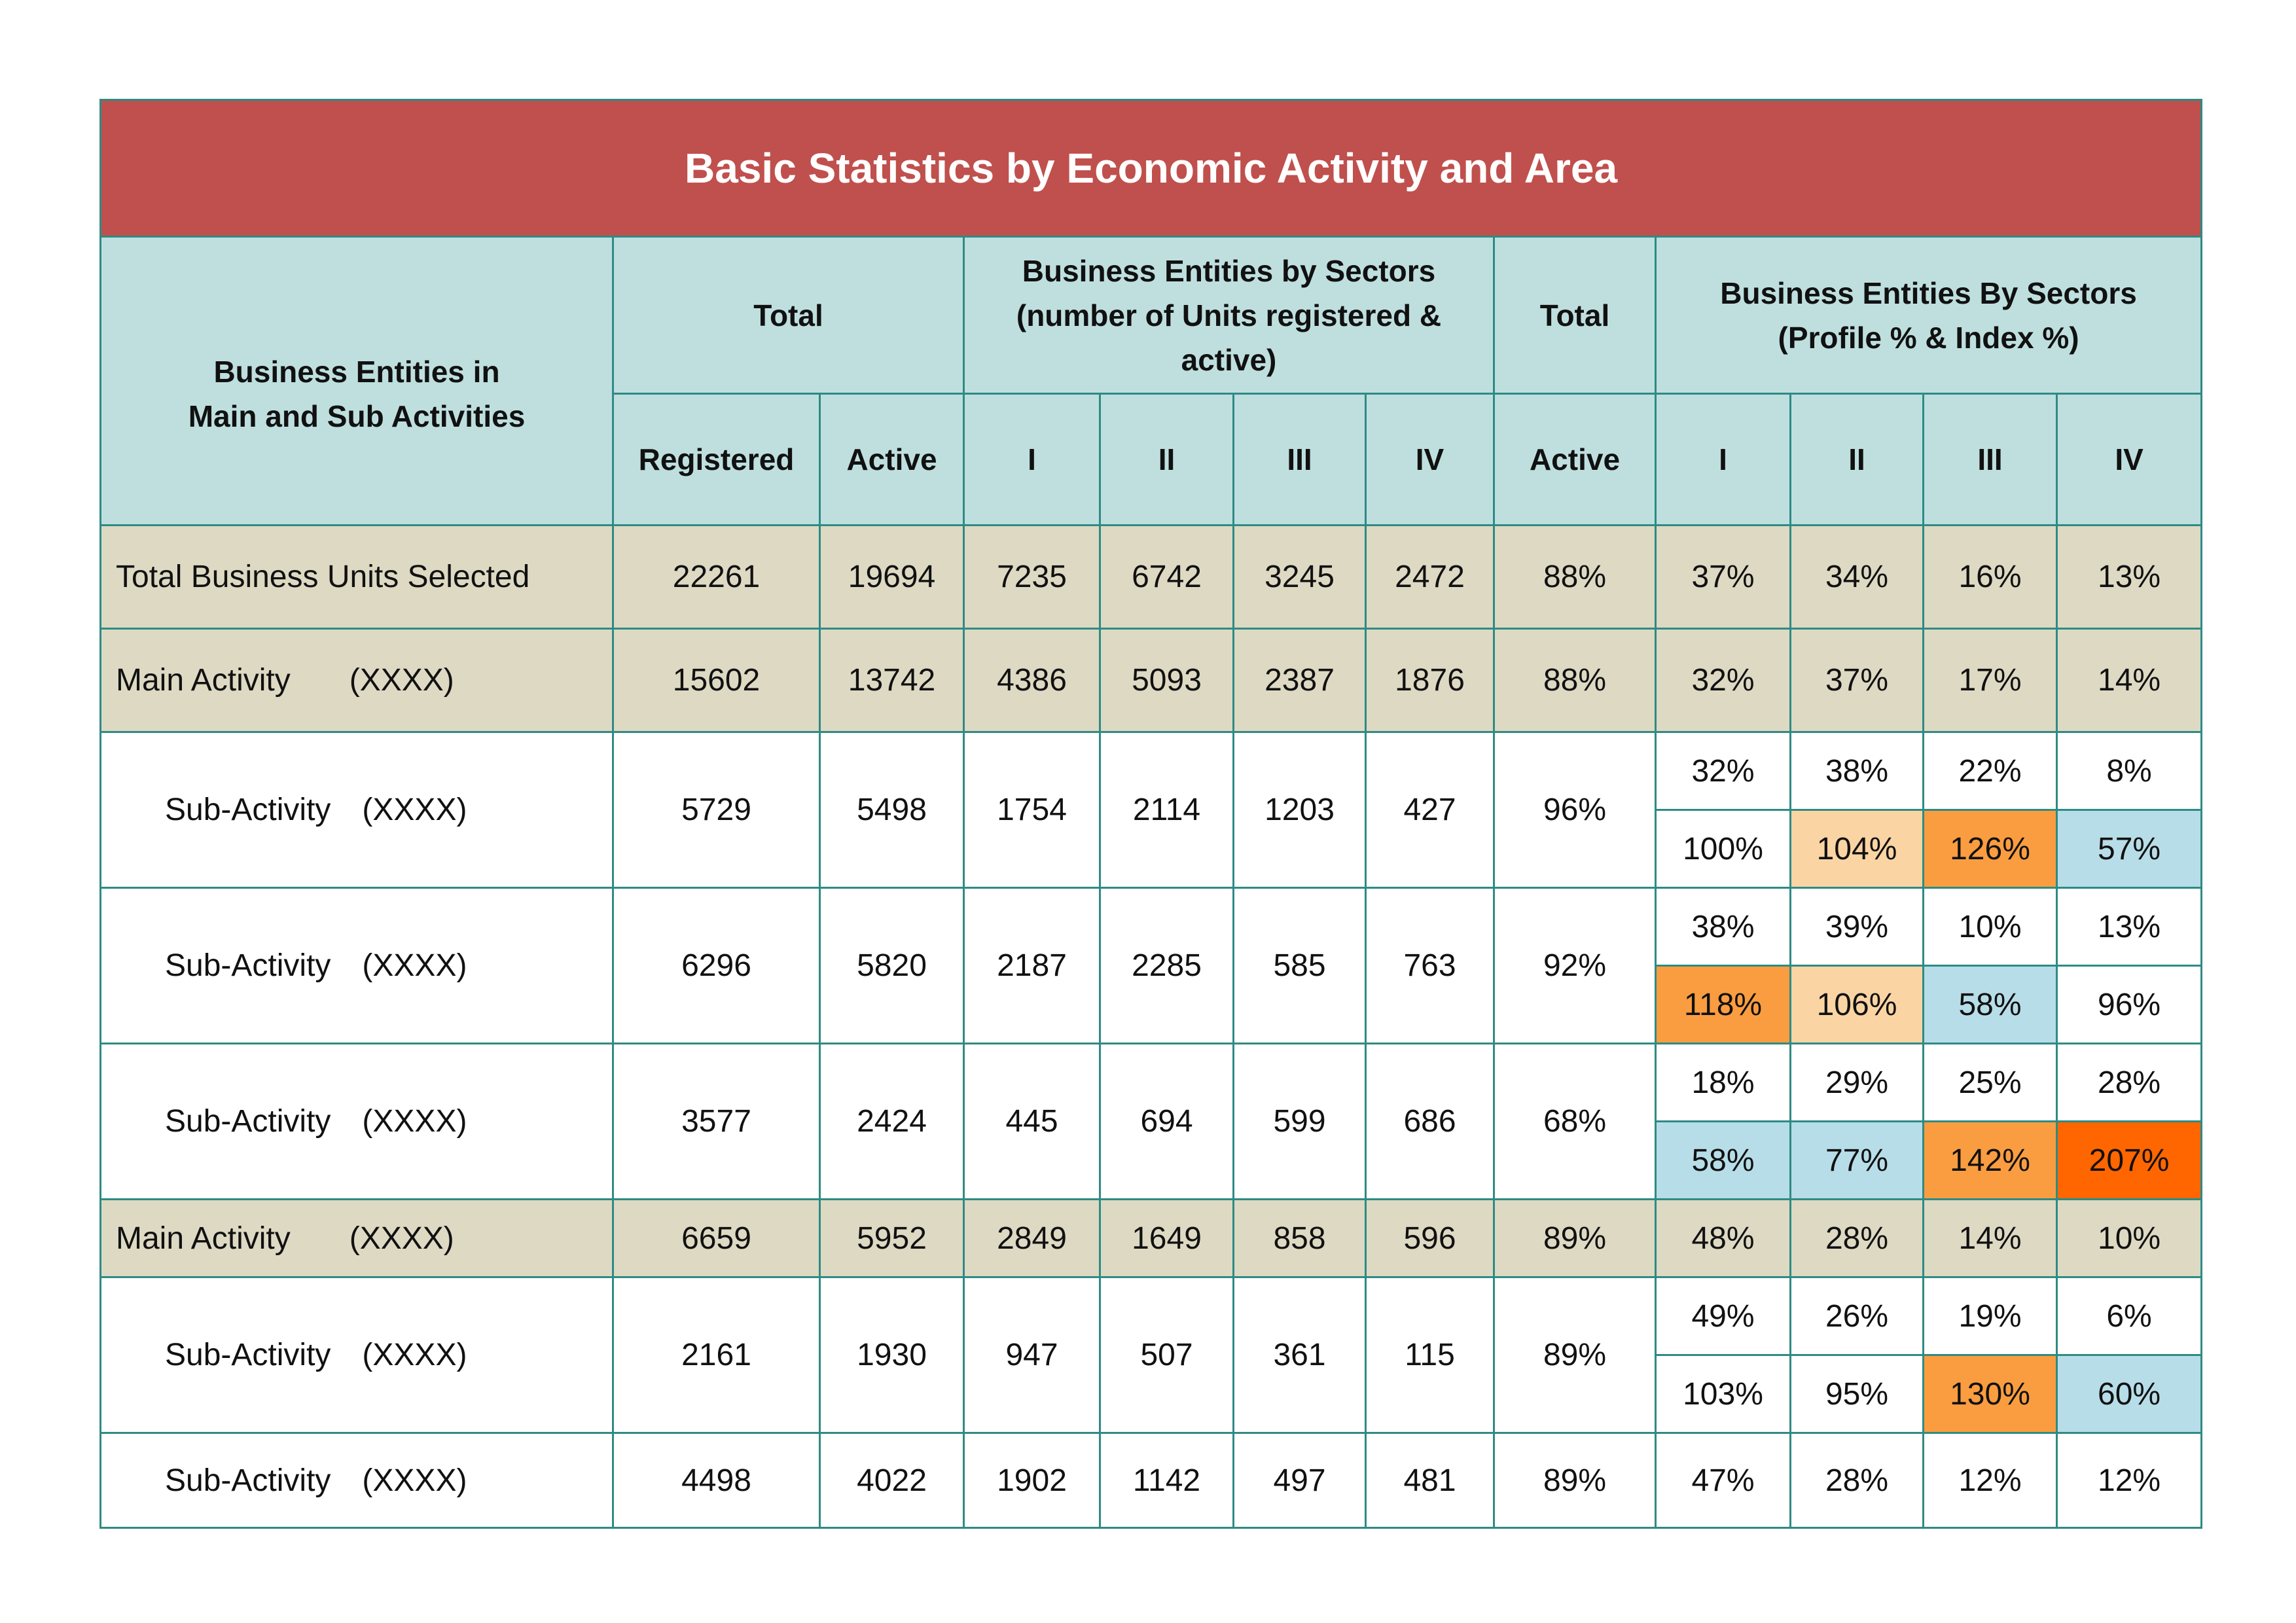 The image size is (2296, 1623). I want to click on profile-cell: 34%, so click(1856, 577).